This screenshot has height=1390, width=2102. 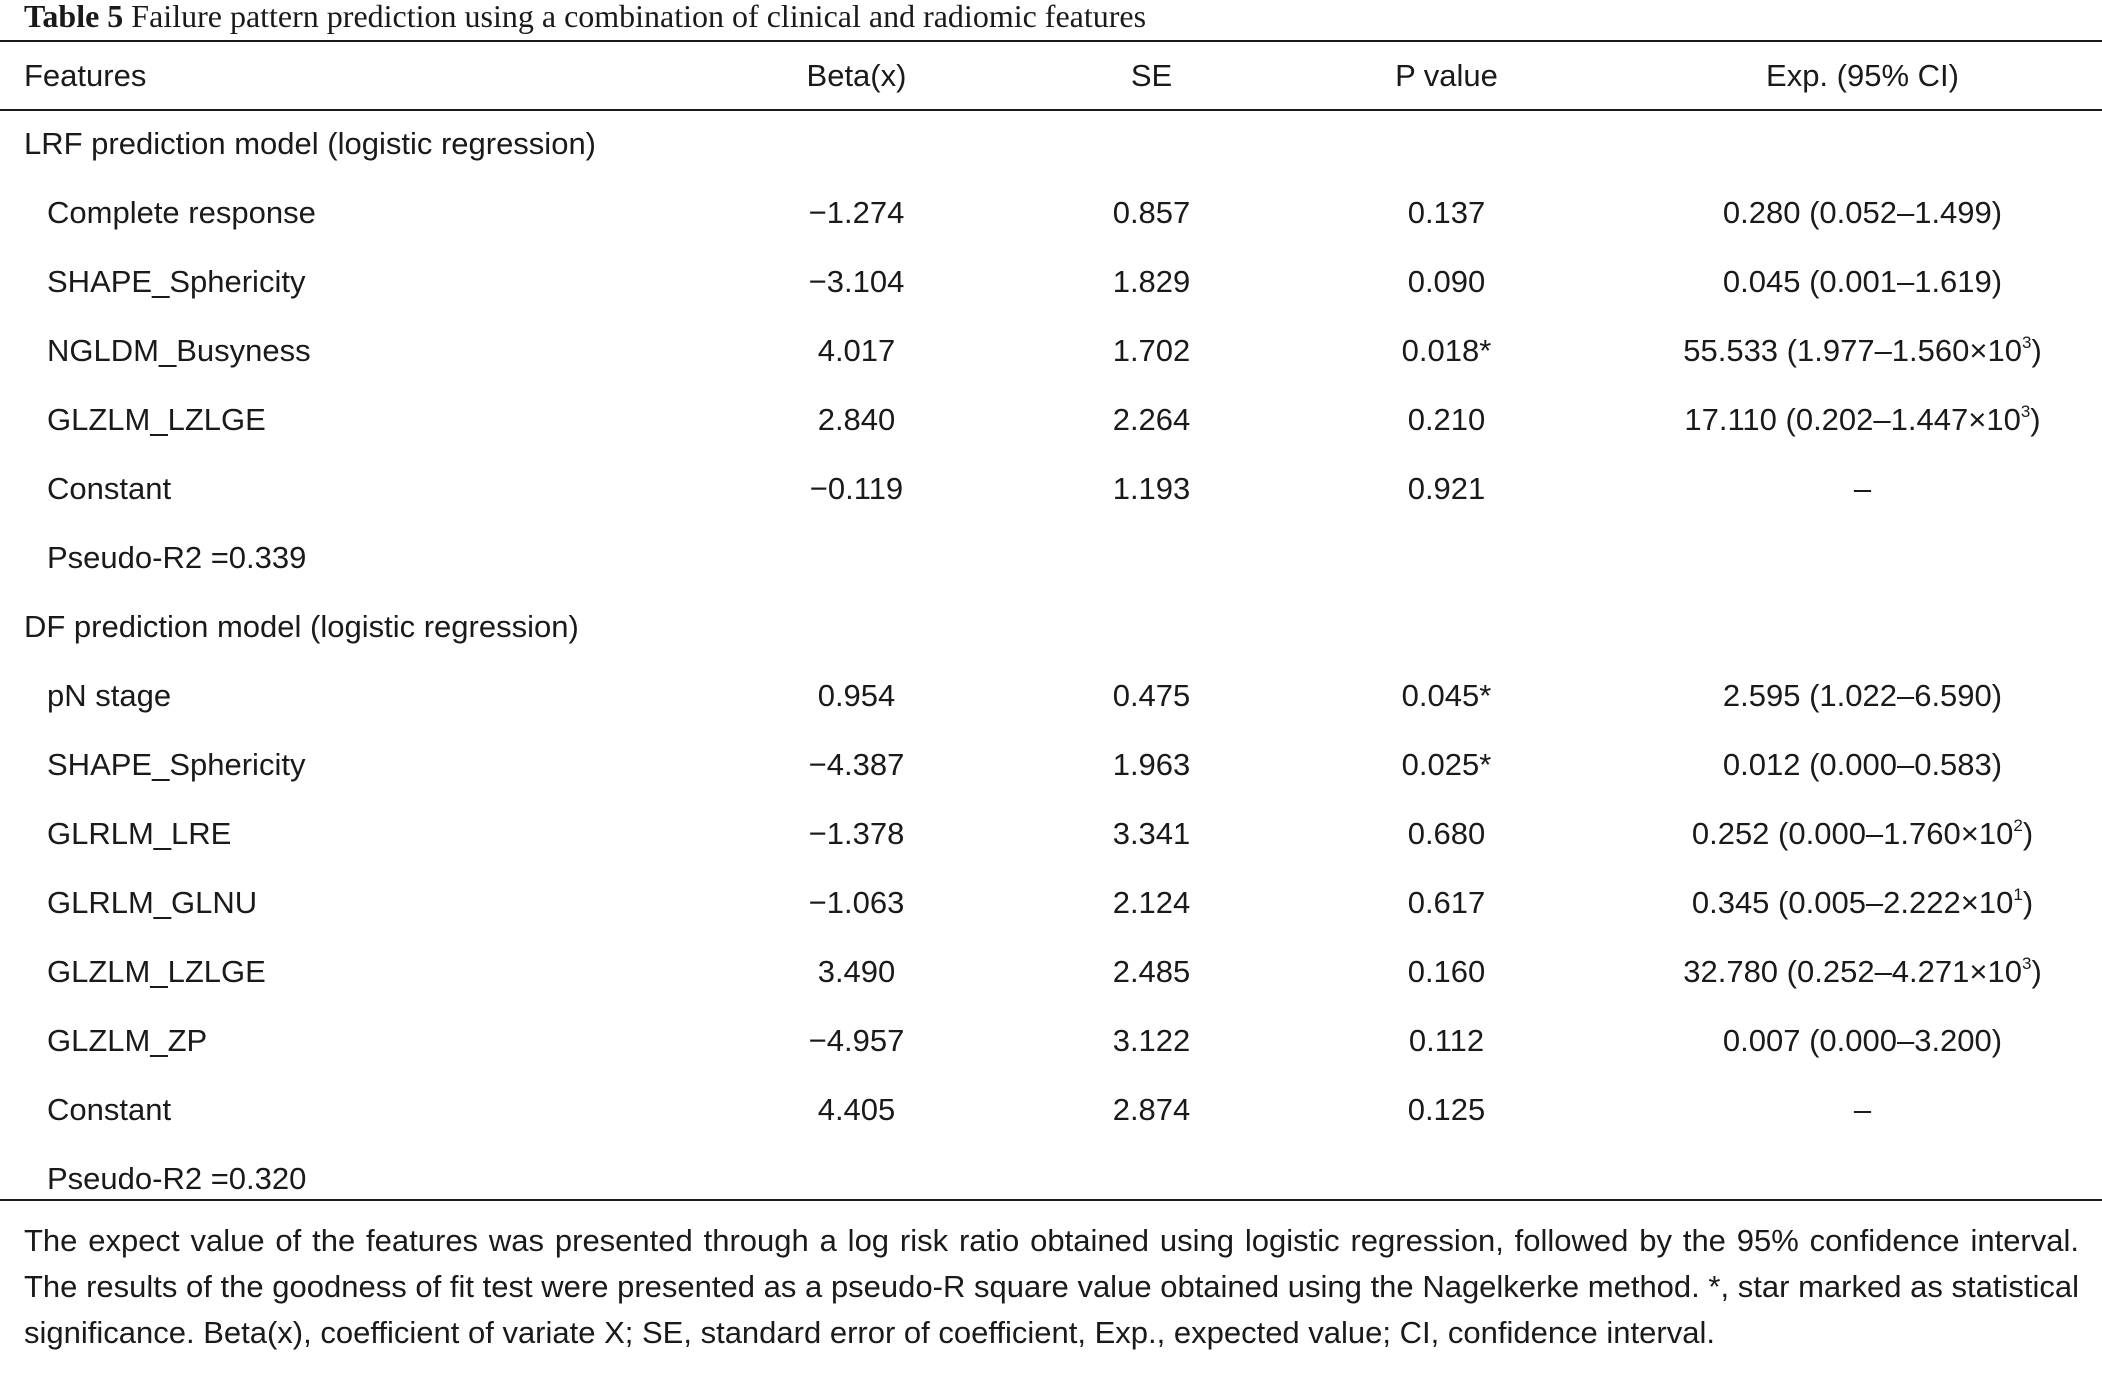 What do you see at coordinates (856, 75) in the screenshot?
I see `col-header-beta: Beta(x)` at bounding box center [856, 75].